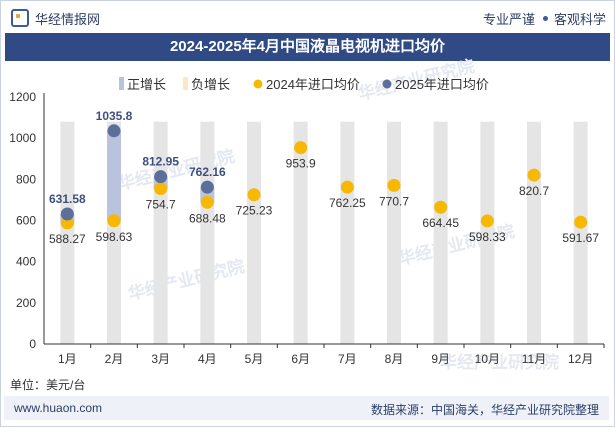 This screenshot has height=427, width=615. Describe the element at coordinates (301, 164) in the screenshot. I see `data-label-2024: 953.9` at that location.